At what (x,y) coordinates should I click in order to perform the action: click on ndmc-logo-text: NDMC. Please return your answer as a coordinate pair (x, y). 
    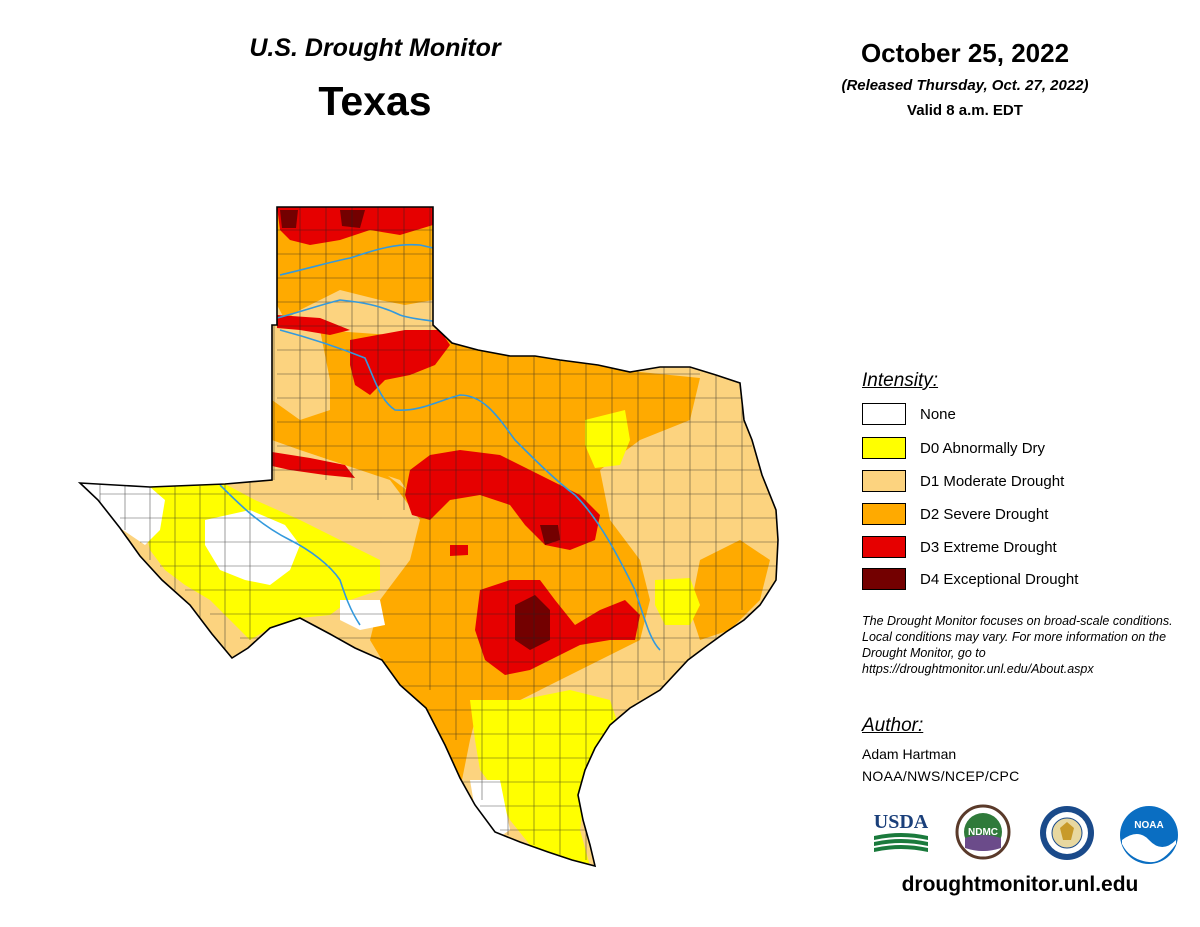
    Looking at the image, I should click on (983, 832).